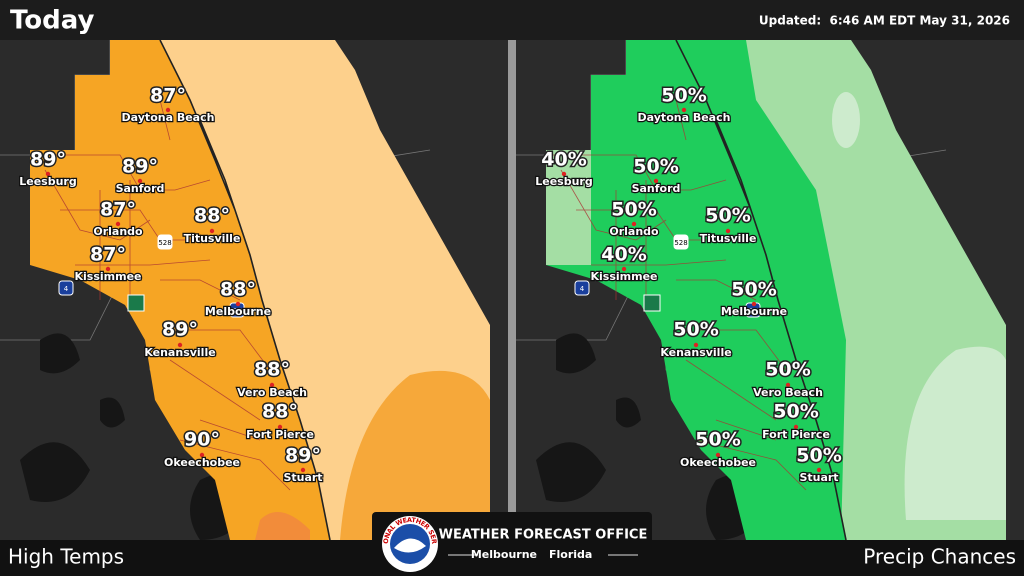 The width and height of the screenshot is (1024, 576). I want to click on title: Today, so click(52, 21).